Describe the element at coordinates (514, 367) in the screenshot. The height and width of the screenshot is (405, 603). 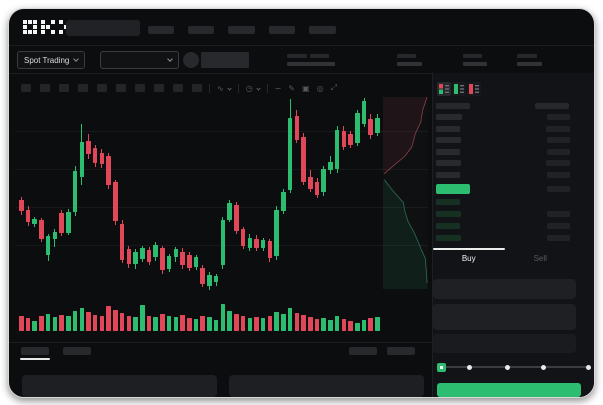
I see `amount-slider` at that location.